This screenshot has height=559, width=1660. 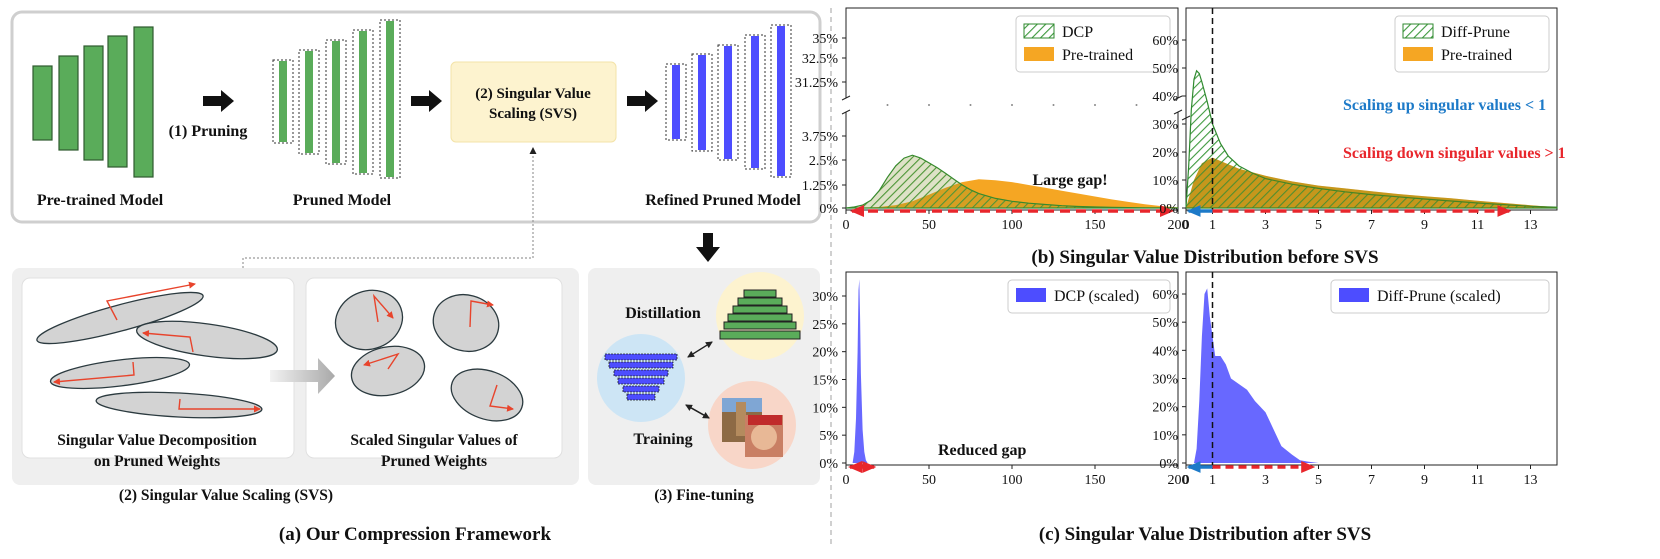 What do you see at coordinates (1168, 209) in the screenshot?
I see `y-tick-label: 0%` at bounding box center [1168, 209].